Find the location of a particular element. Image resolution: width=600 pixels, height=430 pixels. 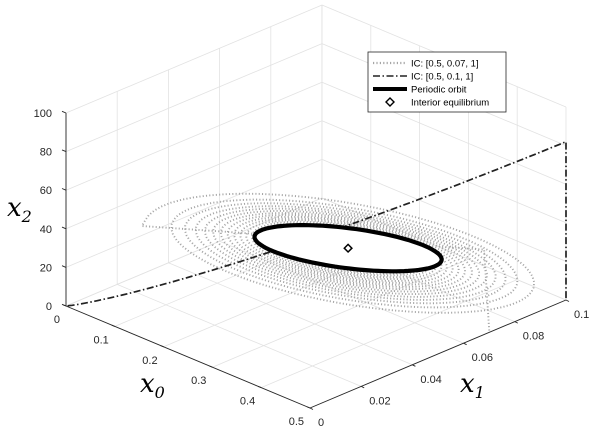

x0-tick-label-2: 0.2 is located at coordinates (149, 361).